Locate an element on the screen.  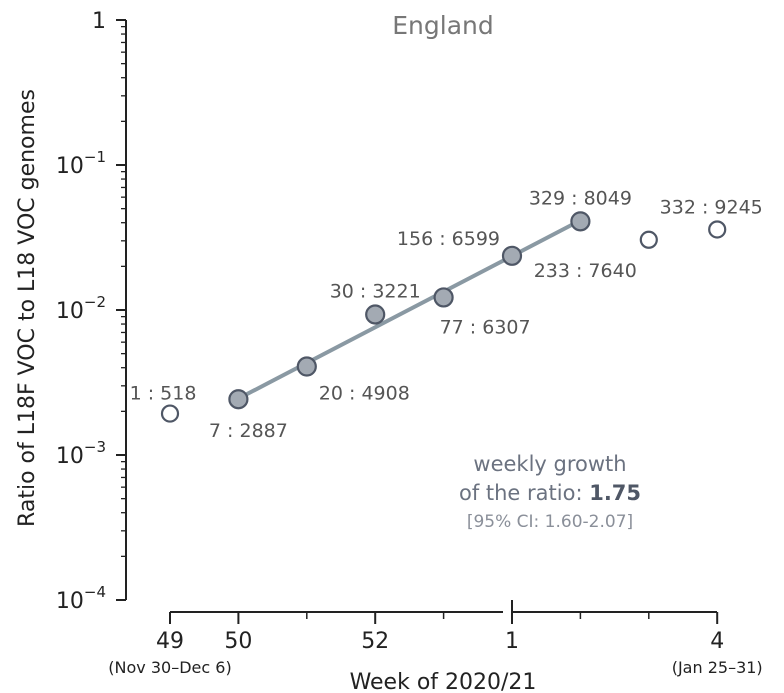
y-axis: 110−110−210−310−4 is located at coordinates (91, 311).